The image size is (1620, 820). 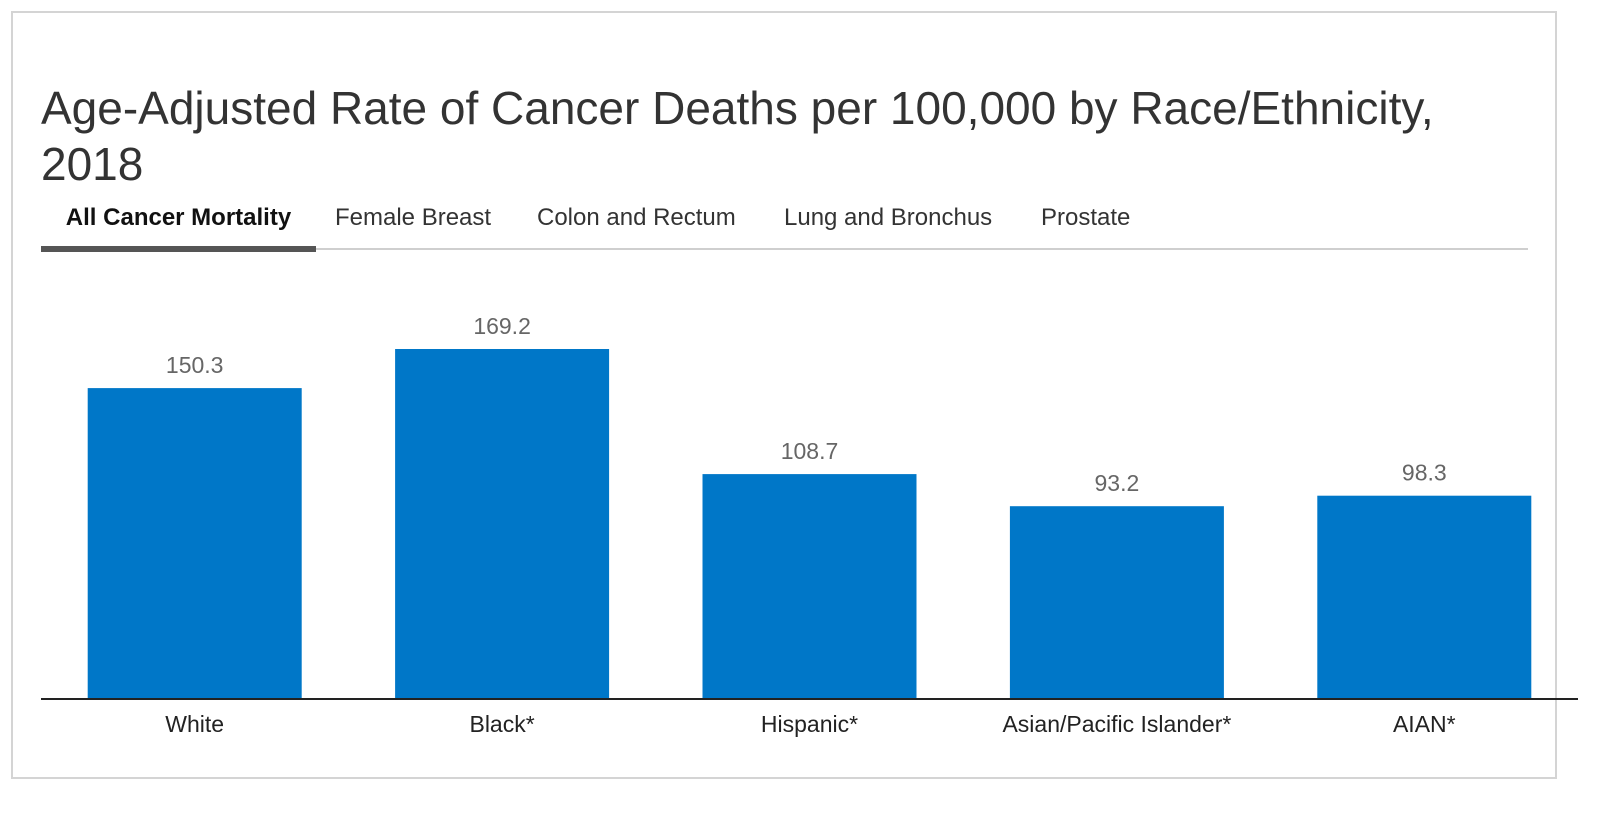 What do you see at coordinates (413, 217) in the screenshot?
I see `tab-female-breast: Female Breast` at bounding box center [413, 217].